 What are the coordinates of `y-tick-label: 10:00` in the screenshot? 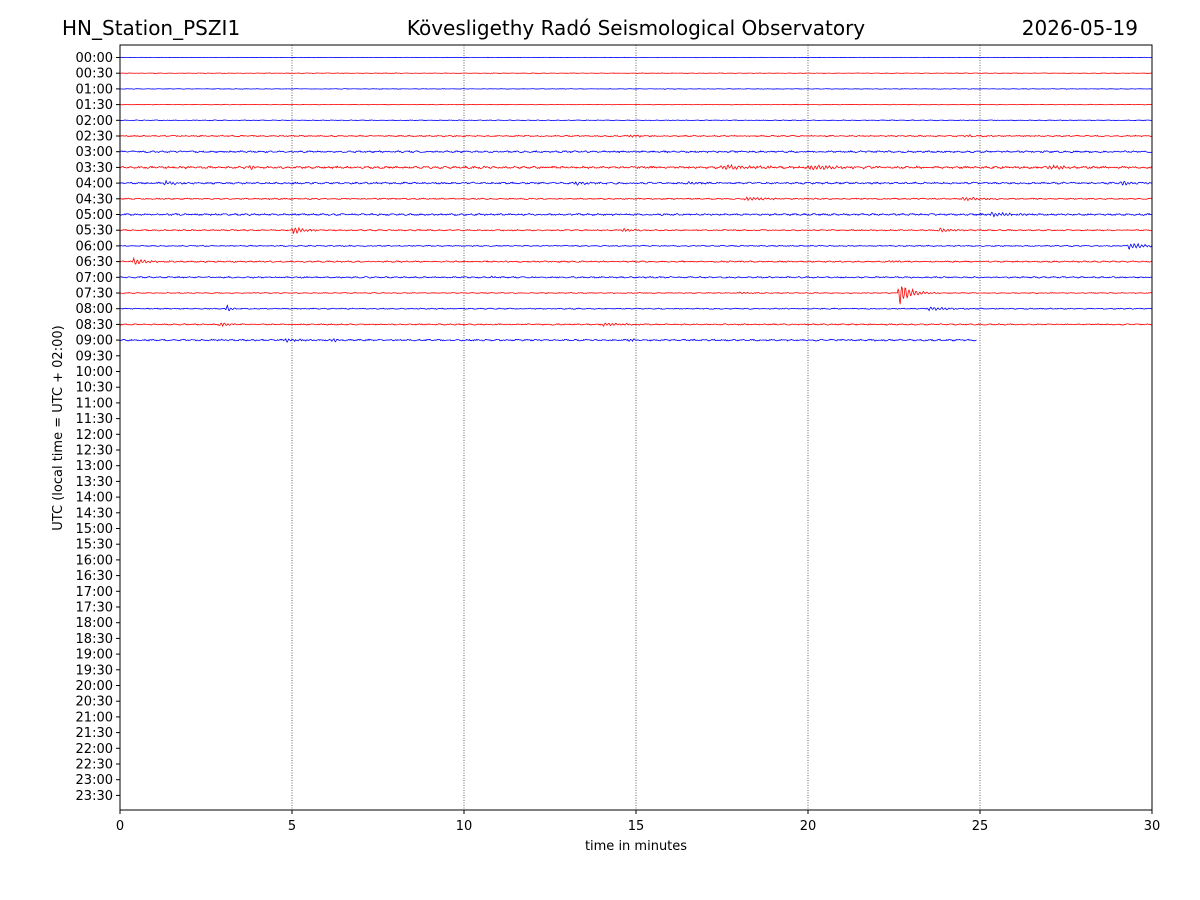 It's located at (94, 372).